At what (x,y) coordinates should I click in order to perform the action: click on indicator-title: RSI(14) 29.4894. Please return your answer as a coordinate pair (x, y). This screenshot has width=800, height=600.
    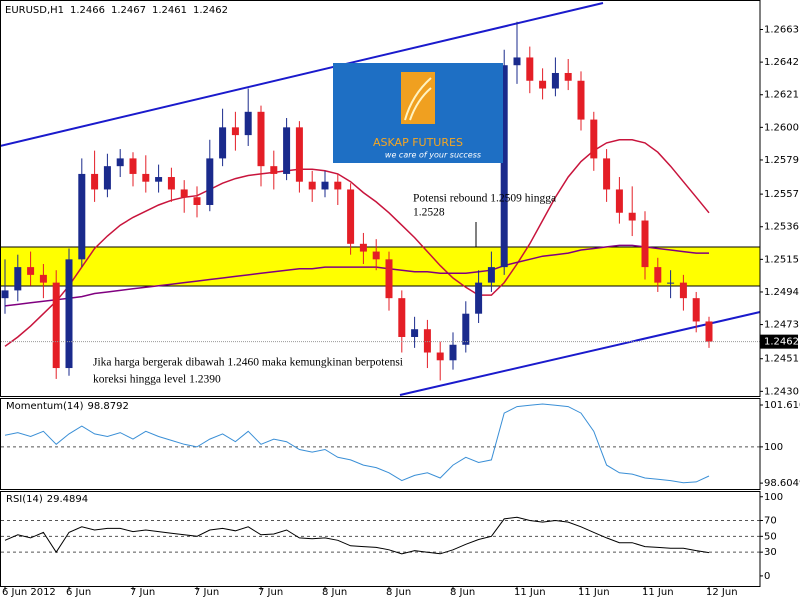
    Looking at the image, I should click on (47, 499).